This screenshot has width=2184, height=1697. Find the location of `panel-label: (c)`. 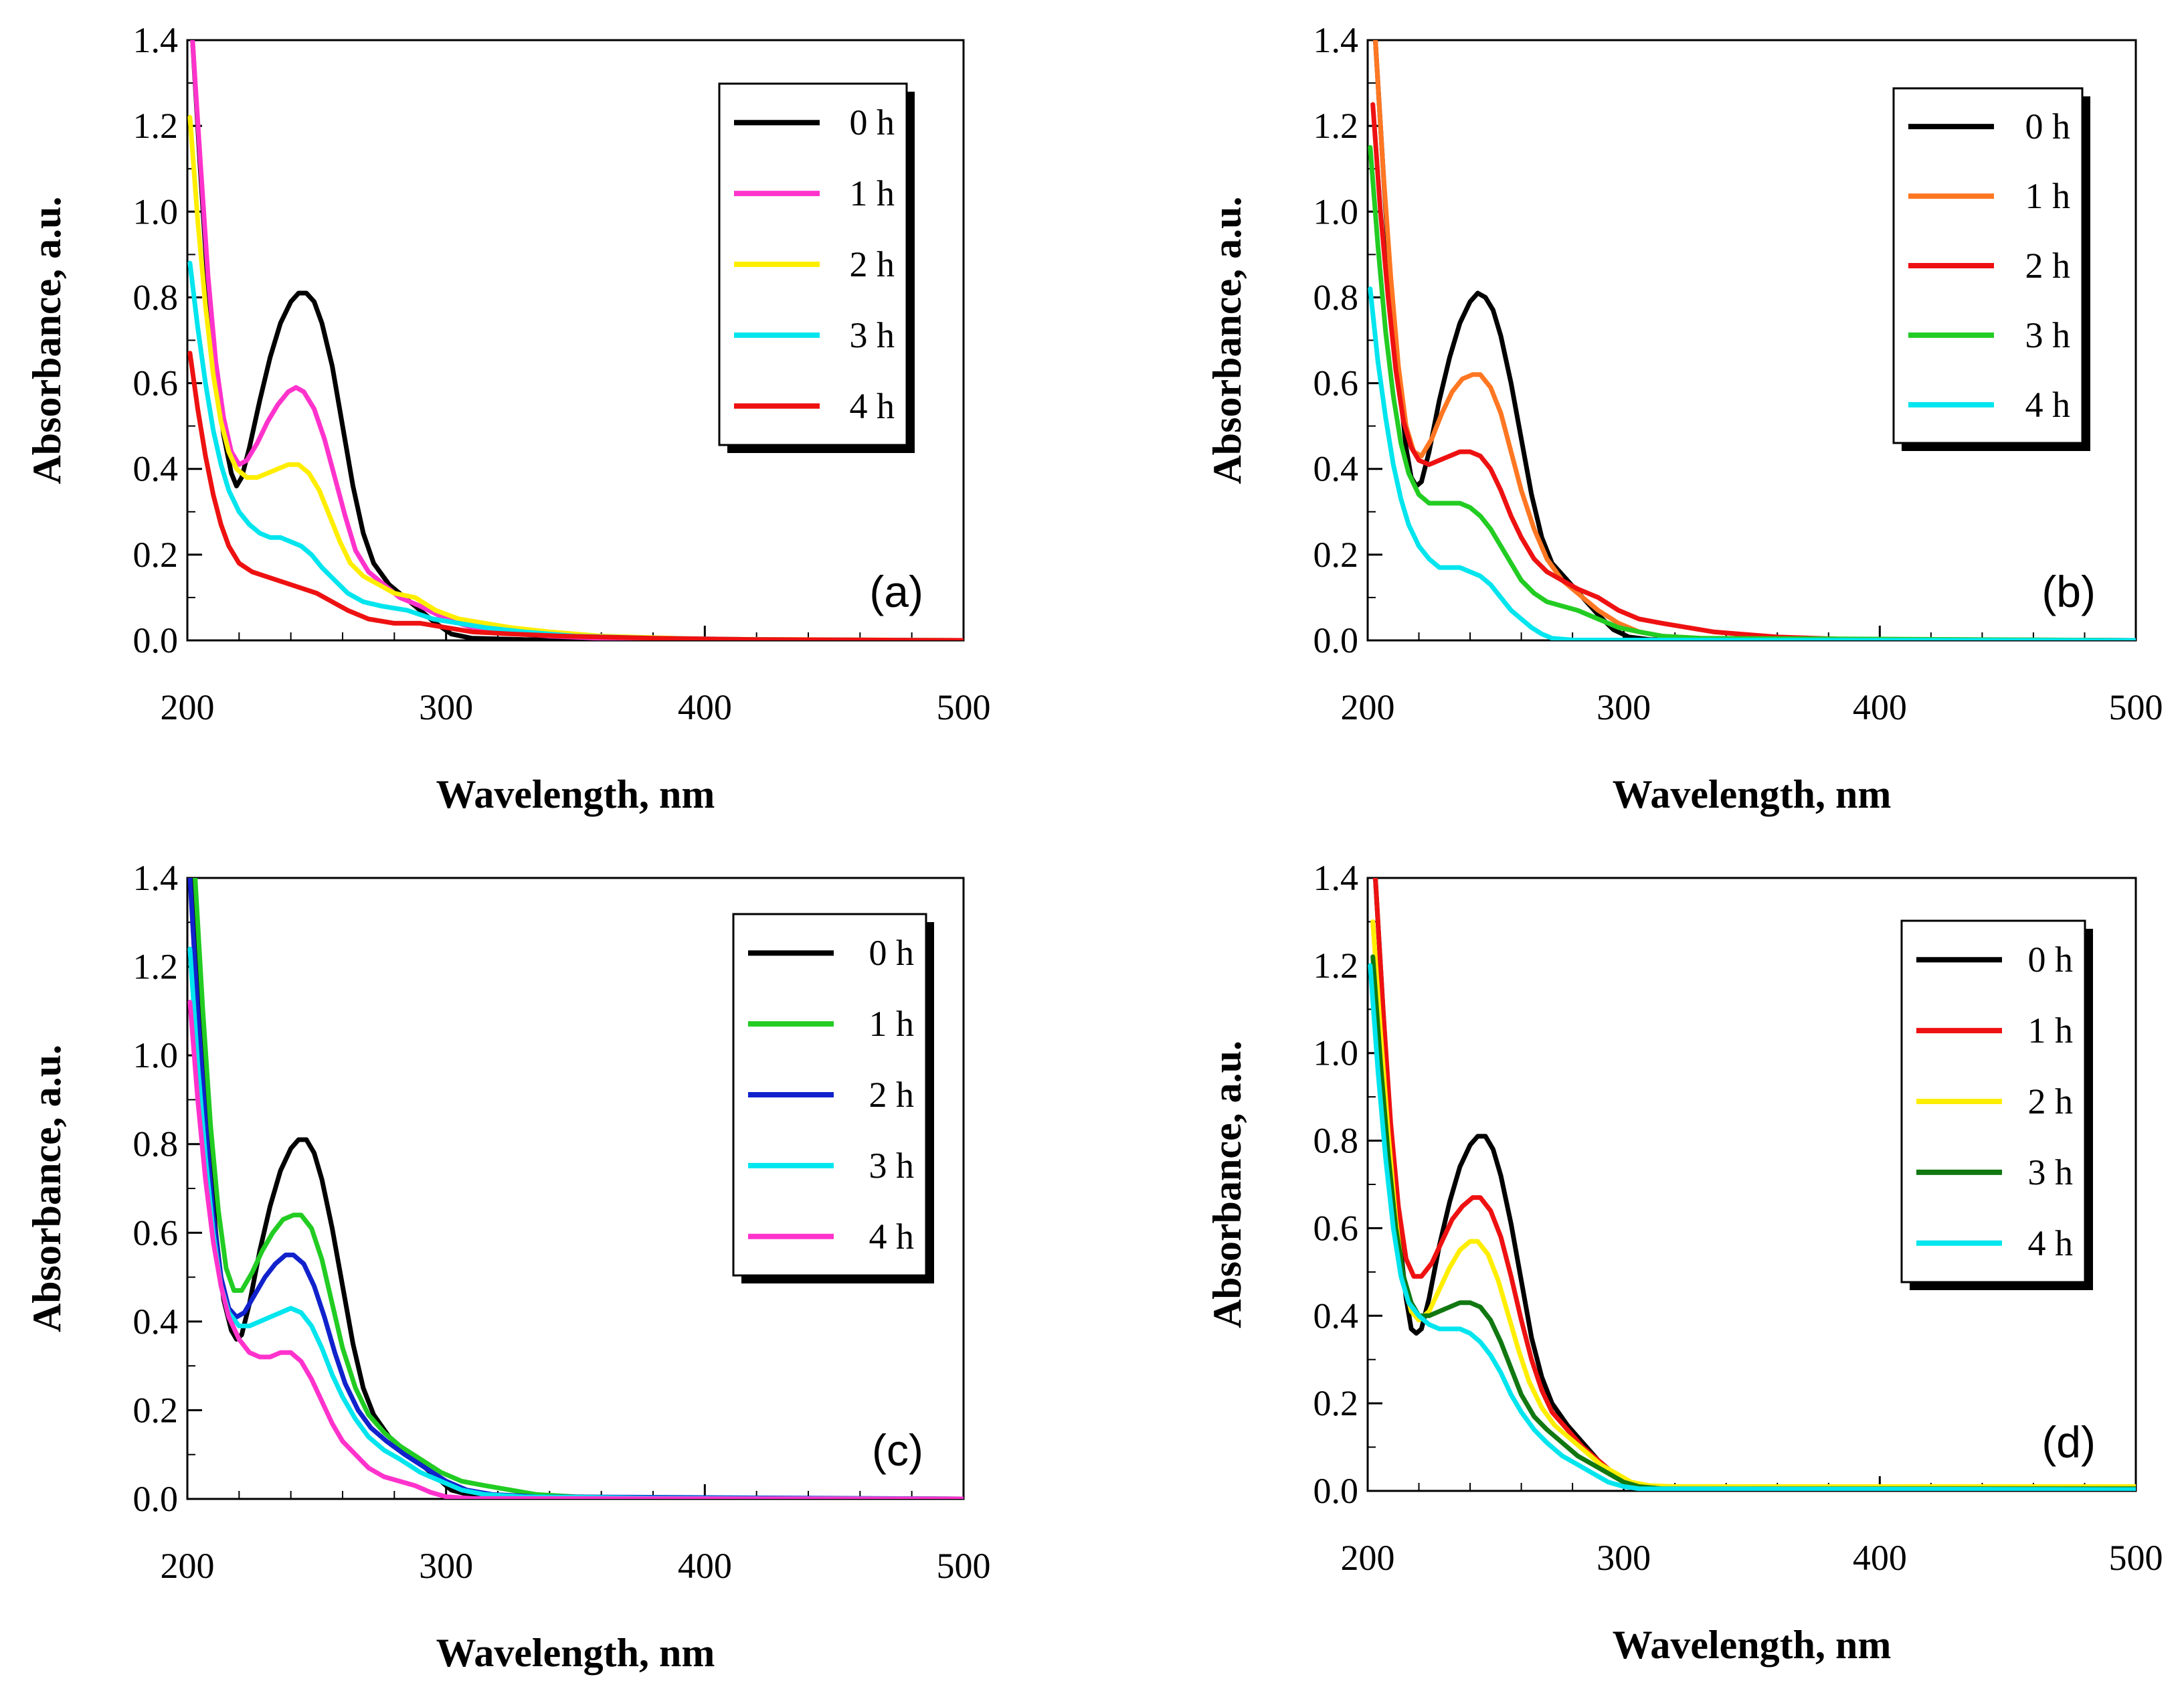

panel-label: (c) is located at coordinates (897, 1450).